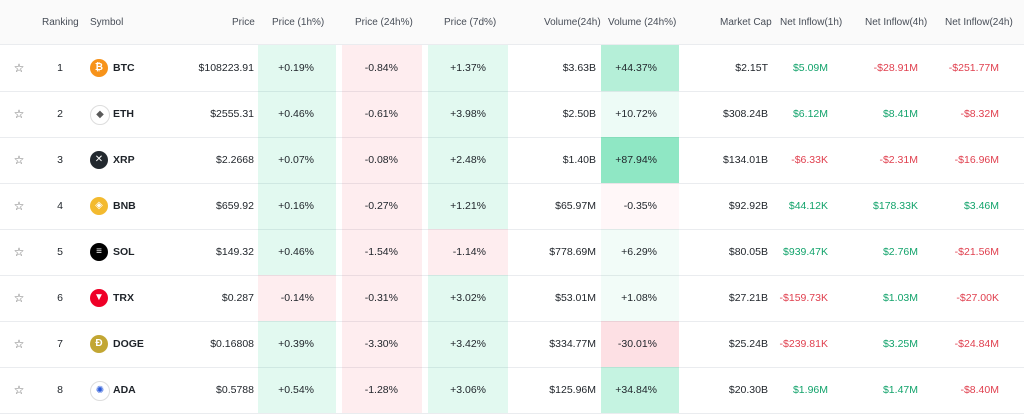 This screenshot has width=1024, height=414. Describe the element at coordinates (811, 22) in the screenshot. I see `header-net-inflow-1h: Net Inflow(1h)` at that location.